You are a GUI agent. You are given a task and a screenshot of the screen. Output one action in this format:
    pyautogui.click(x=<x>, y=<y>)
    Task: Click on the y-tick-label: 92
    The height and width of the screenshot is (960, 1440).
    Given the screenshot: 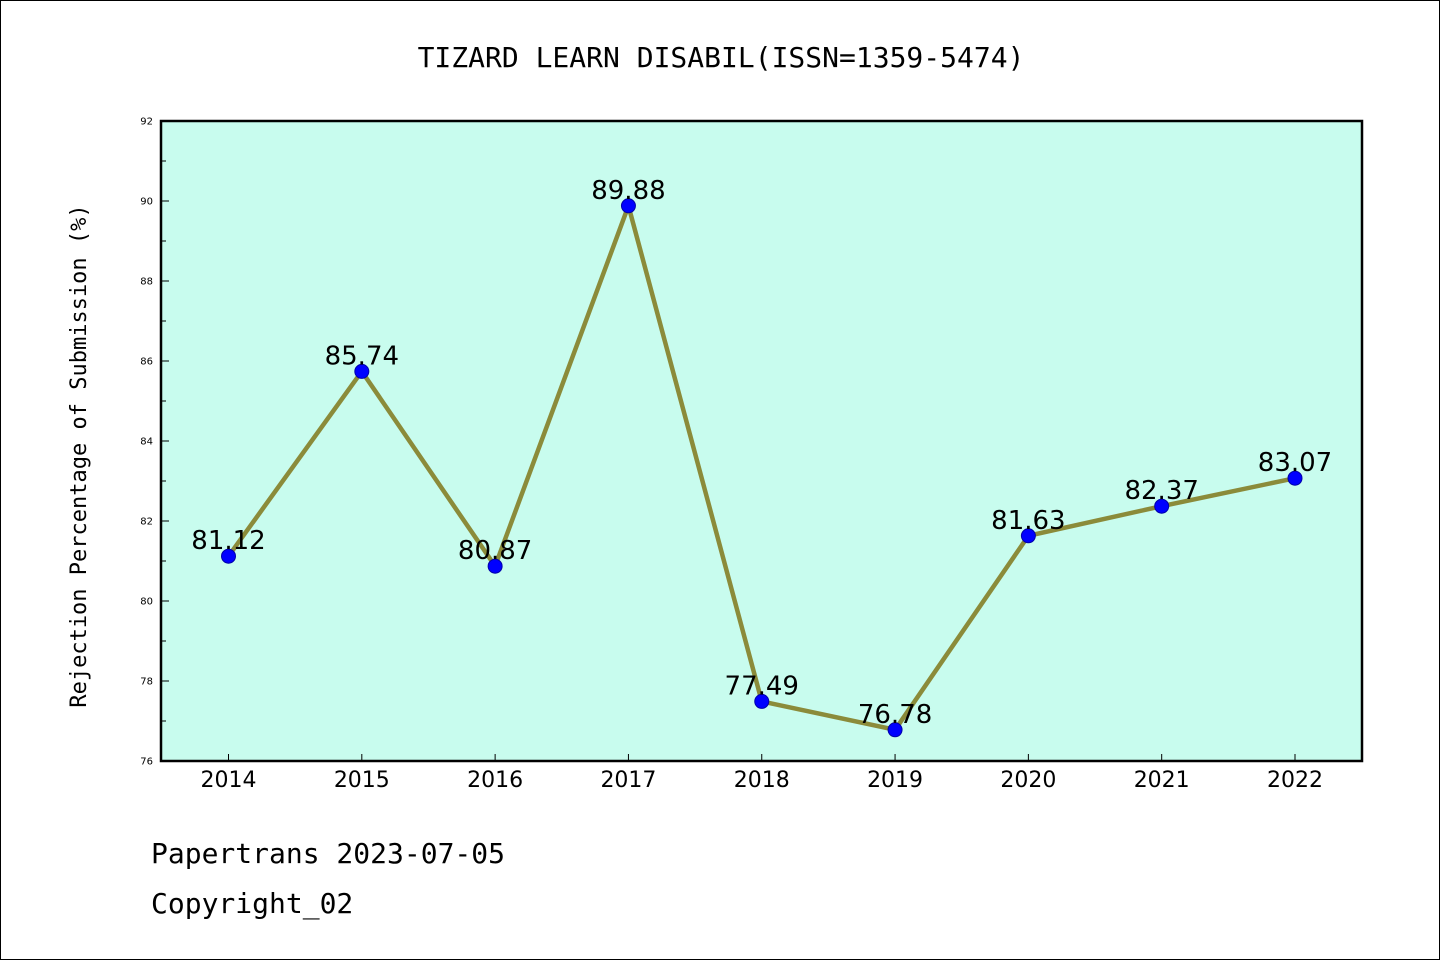 What is the action you would take?
    pyautogui.click(x=146, y=122)
    